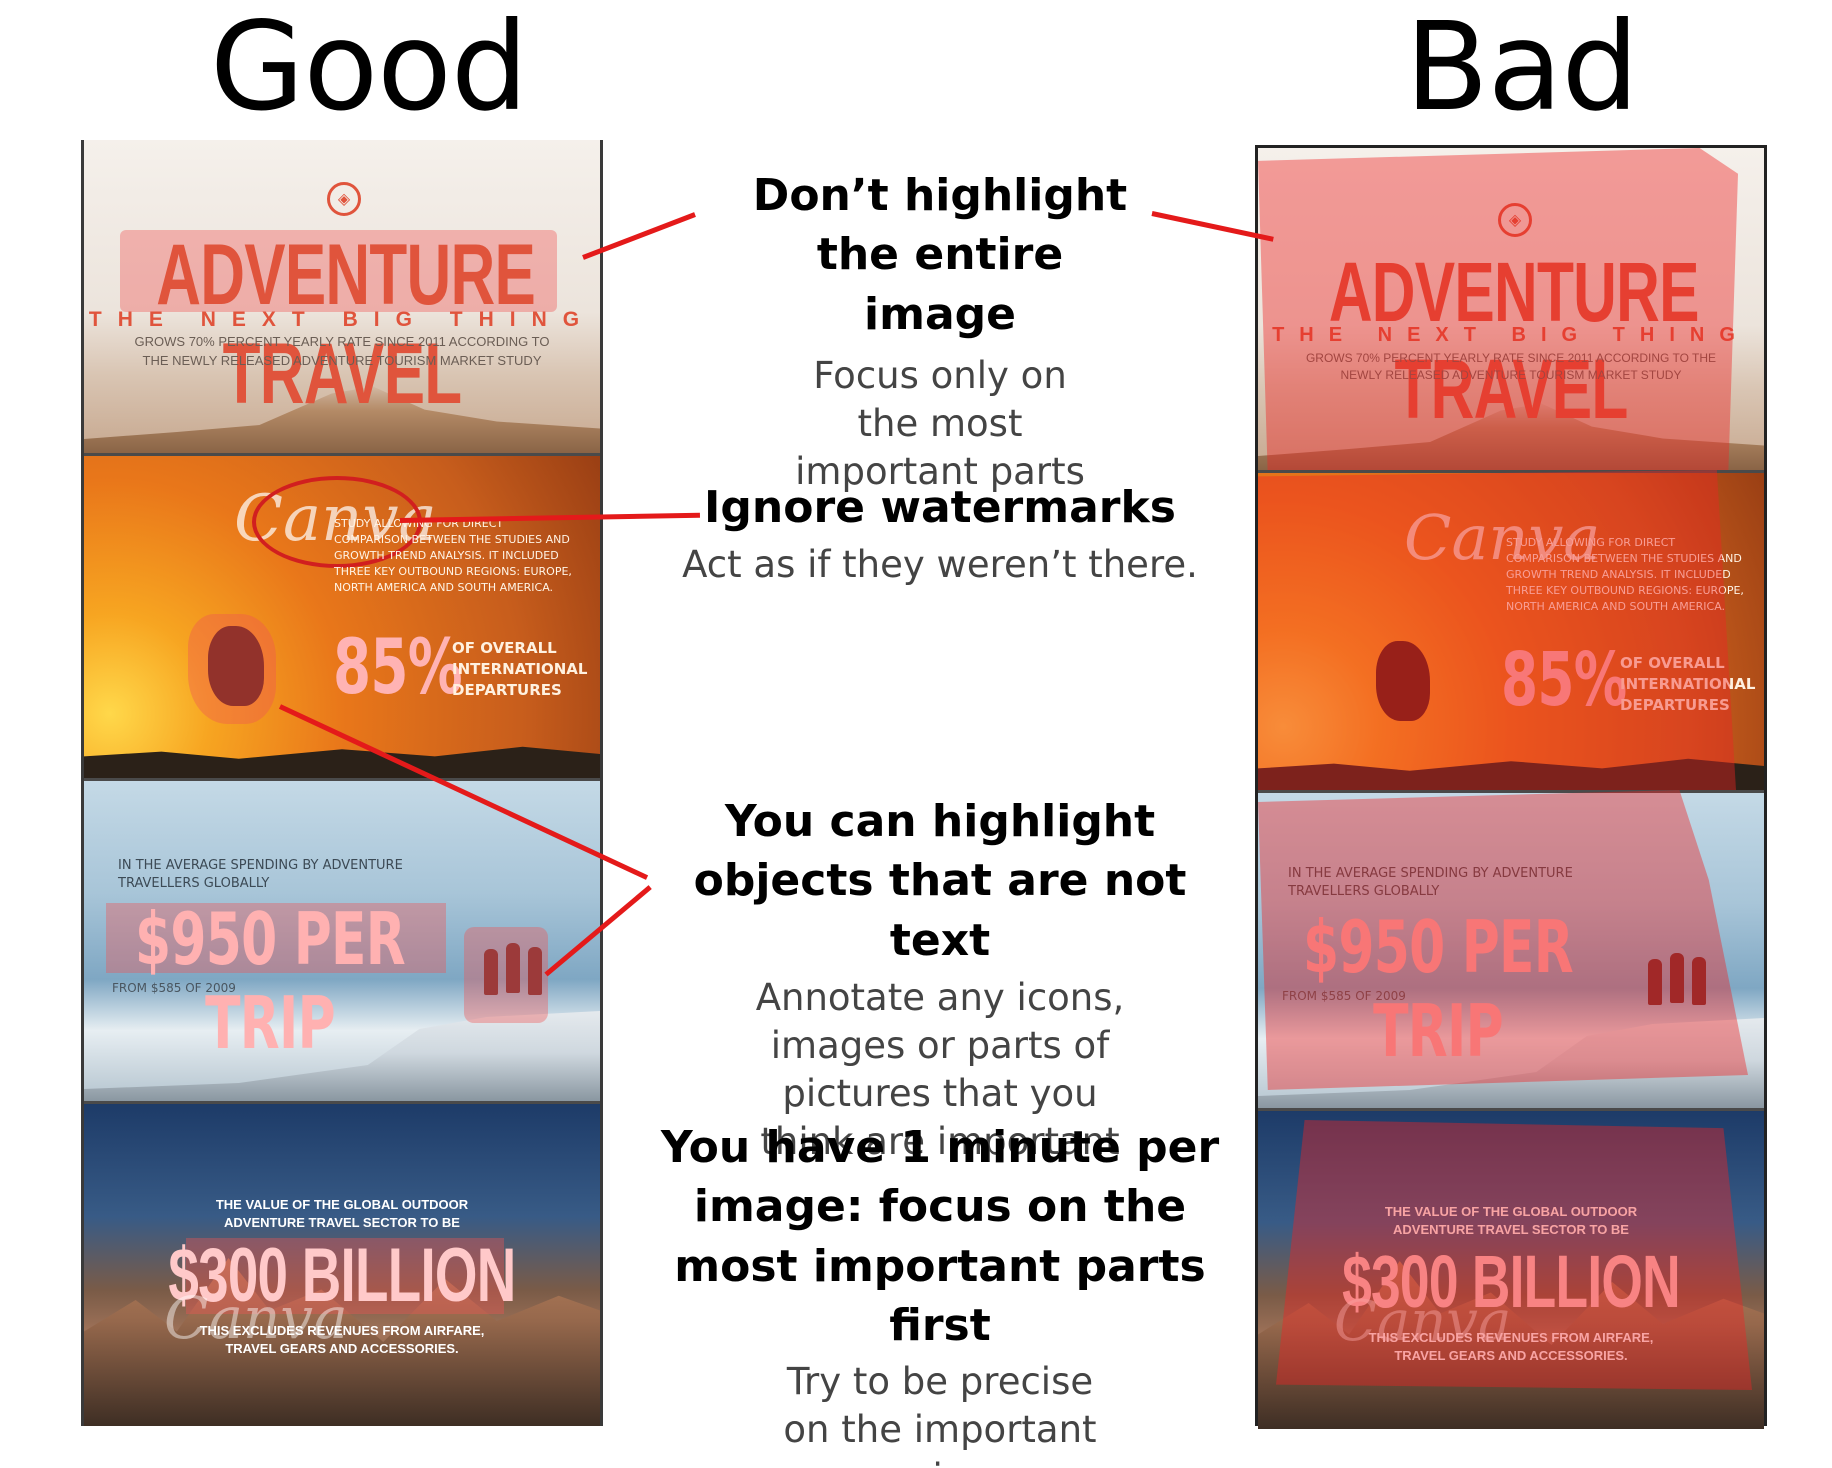 The width and height of the screenshot is (1832, 1468). I want to click on highlight-paraglider, so click(232, 669).